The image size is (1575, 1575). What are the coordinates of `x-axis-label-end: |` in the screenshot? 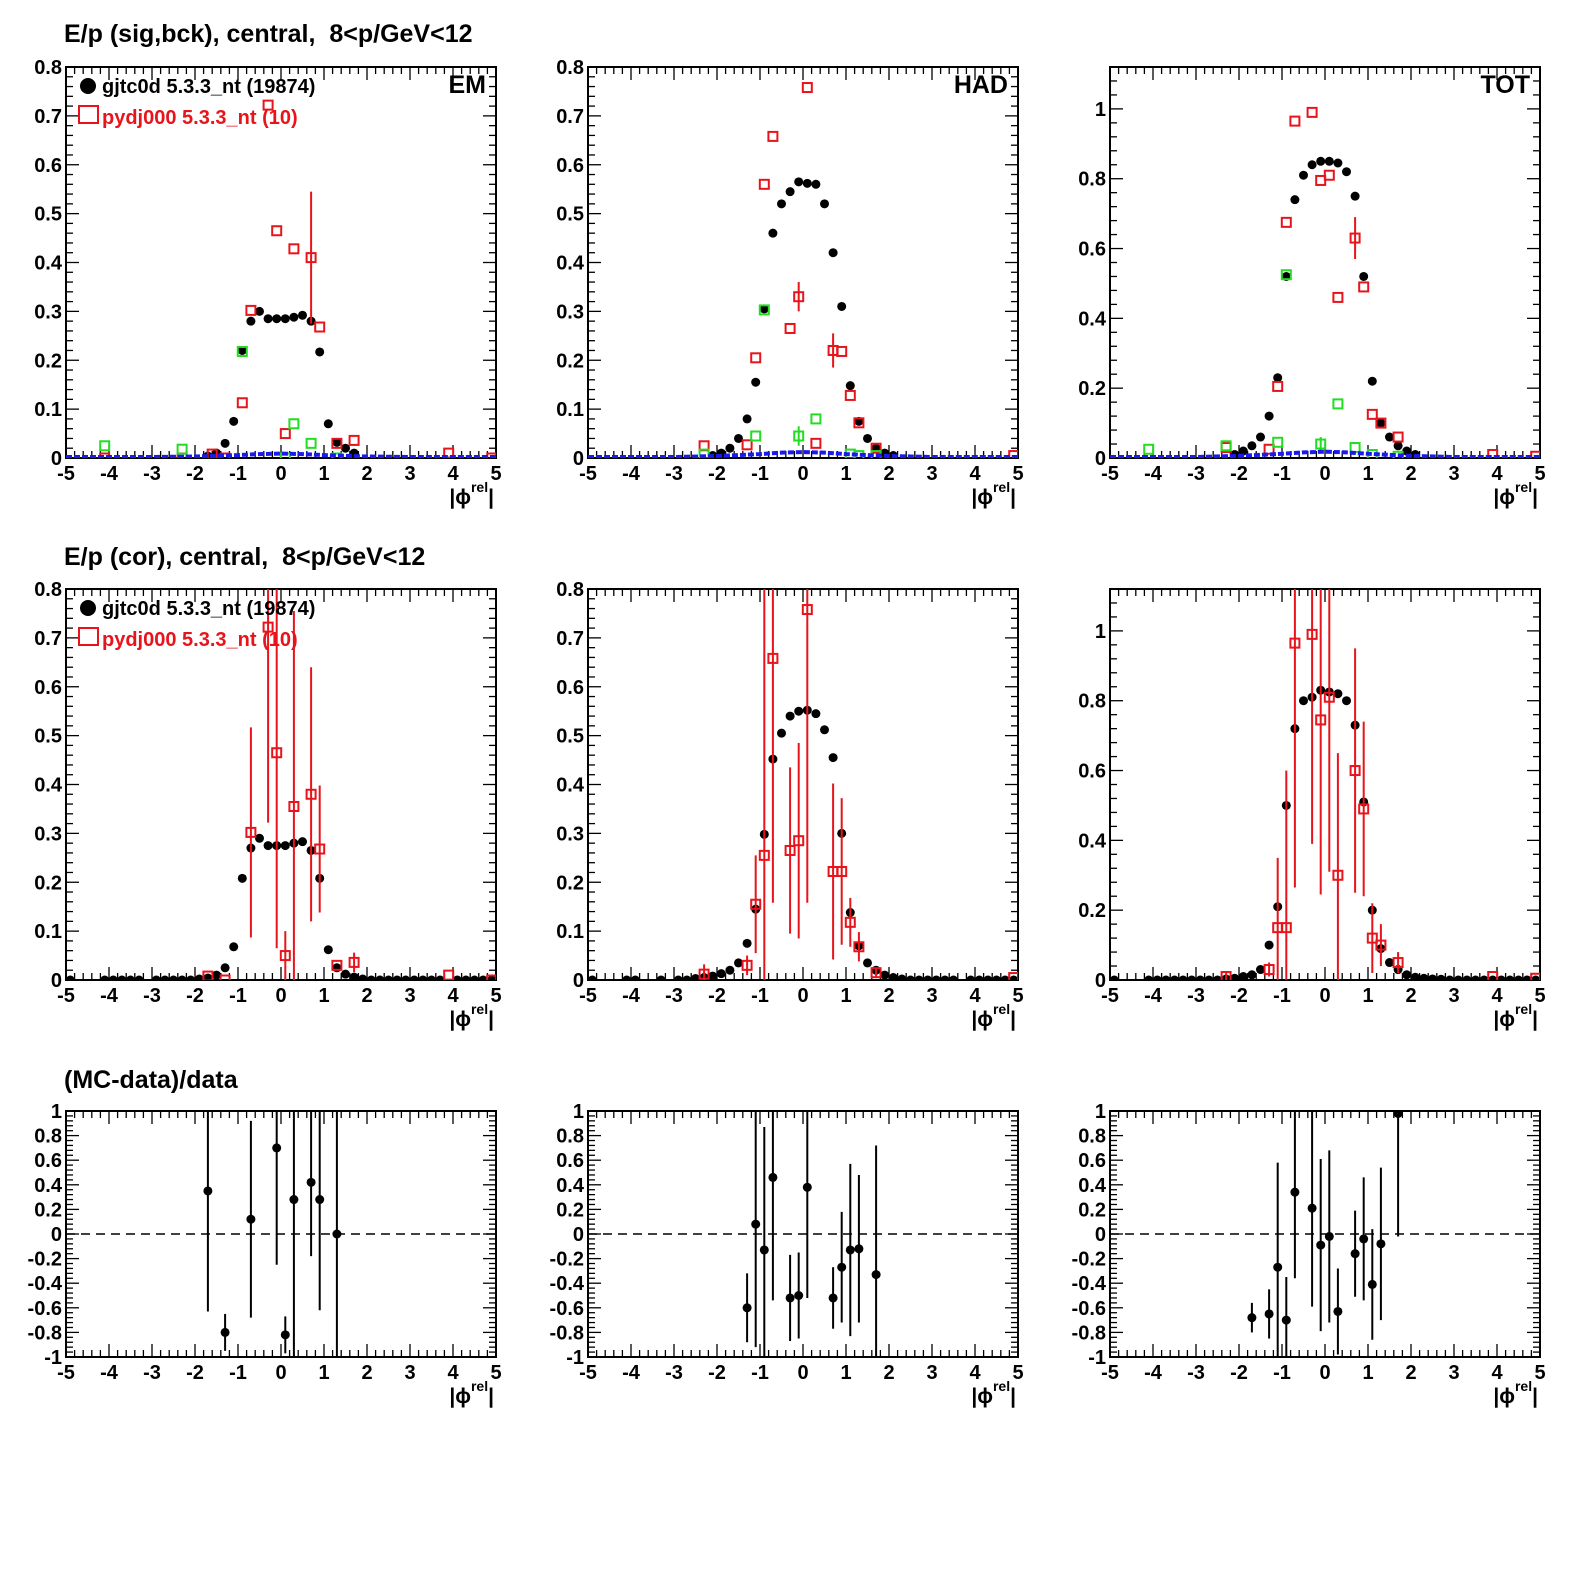 It's located at (491, 1396).